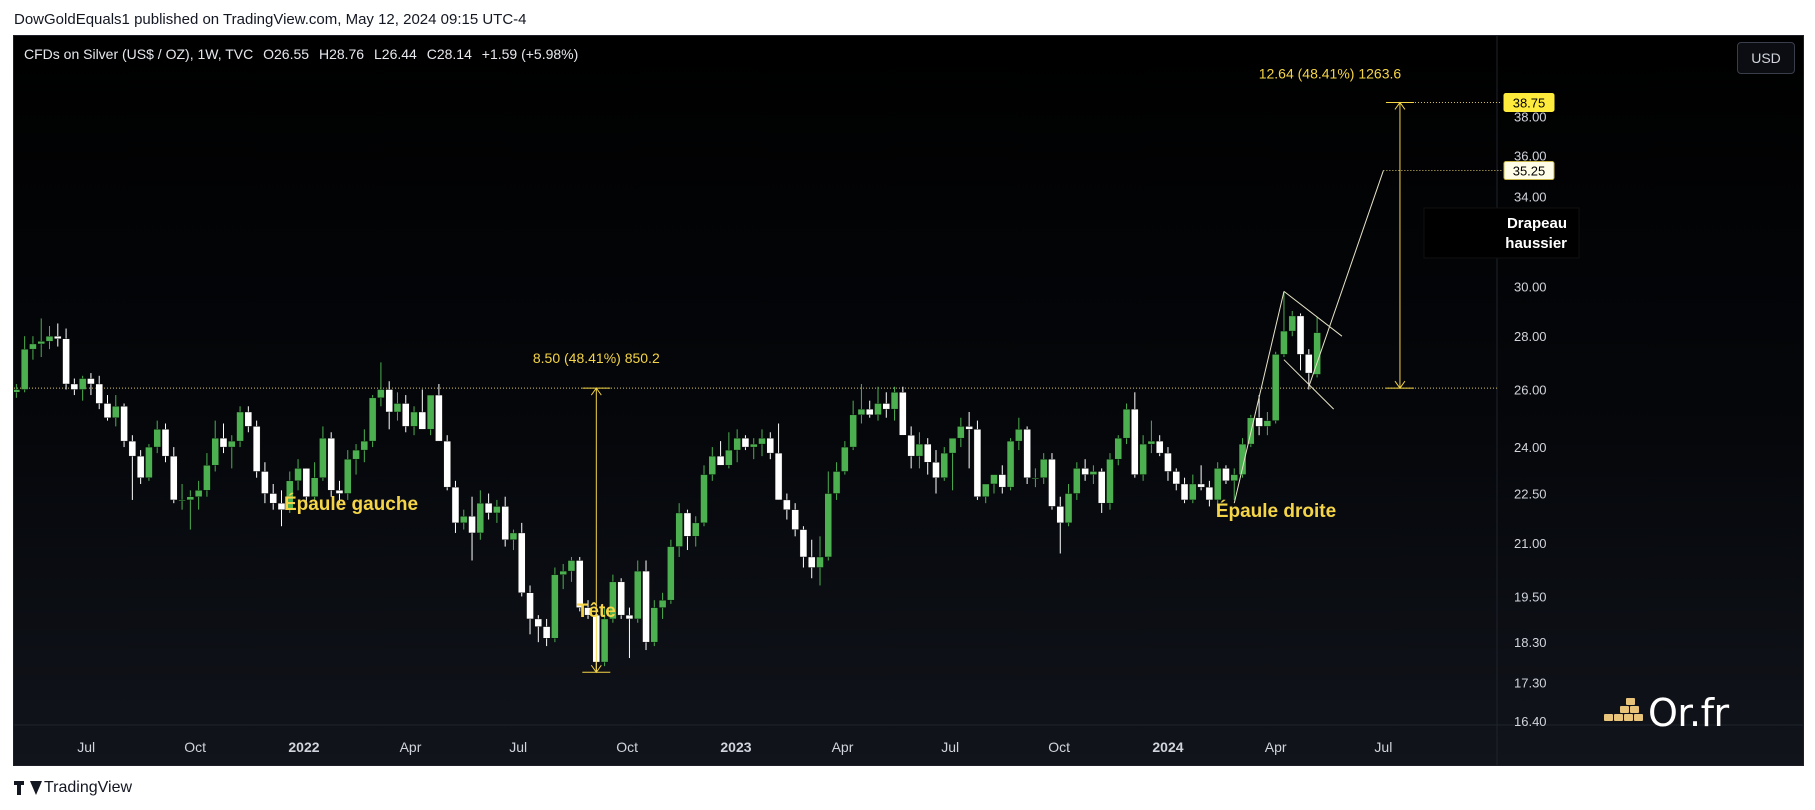  What do you see at coordinates (1501, 233) in the screenshot?
I see `flag-callout-box` at bounding box center [1501, 233].